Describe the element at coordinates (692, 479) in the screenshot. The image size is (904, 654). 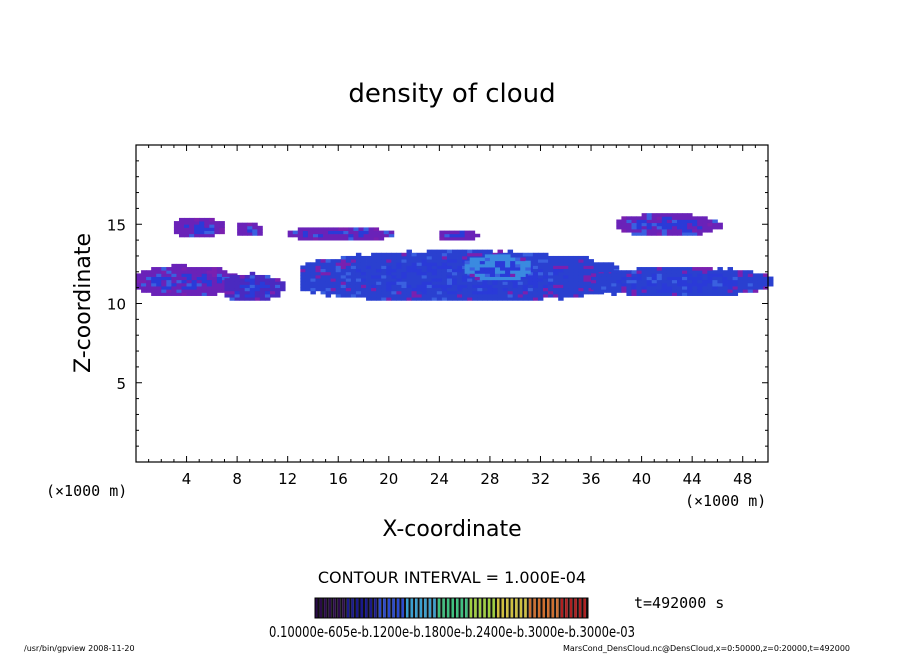
I see `x-tick-label: 44` at that location.